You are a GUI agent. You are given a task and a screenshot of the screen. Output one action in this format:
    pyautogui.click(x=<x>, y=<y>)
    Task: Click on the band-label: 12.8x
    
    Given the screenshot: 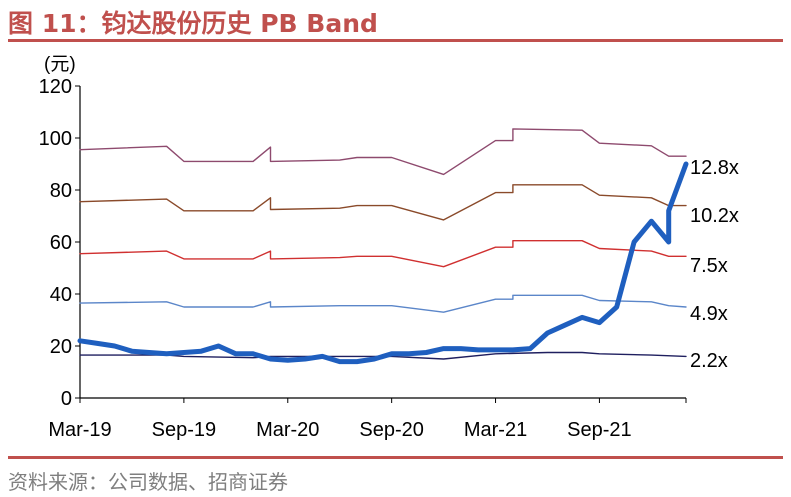 What is the action you would take?
    pyautogui.click(x=714, y=168)
    